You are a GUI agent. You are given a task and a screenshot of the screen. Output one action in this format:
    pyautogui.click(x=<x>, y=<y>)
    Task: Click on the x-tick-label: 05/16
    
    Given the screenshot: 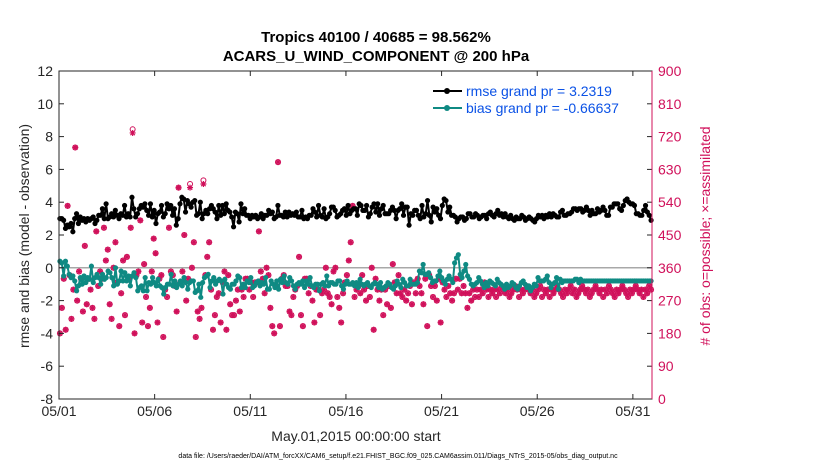 What is the action you would take?
    pyautogui.click(x=345, y=411)
    